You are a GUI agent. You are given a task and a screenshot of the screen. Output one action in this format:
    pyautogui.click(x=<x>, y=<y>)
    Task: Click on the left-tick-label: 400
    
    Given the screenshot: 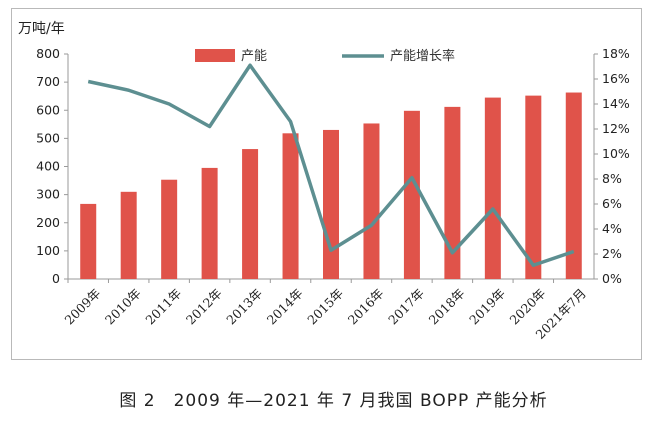 What is the action you would take?
    pyautogui.click(x=48, y=166)
    